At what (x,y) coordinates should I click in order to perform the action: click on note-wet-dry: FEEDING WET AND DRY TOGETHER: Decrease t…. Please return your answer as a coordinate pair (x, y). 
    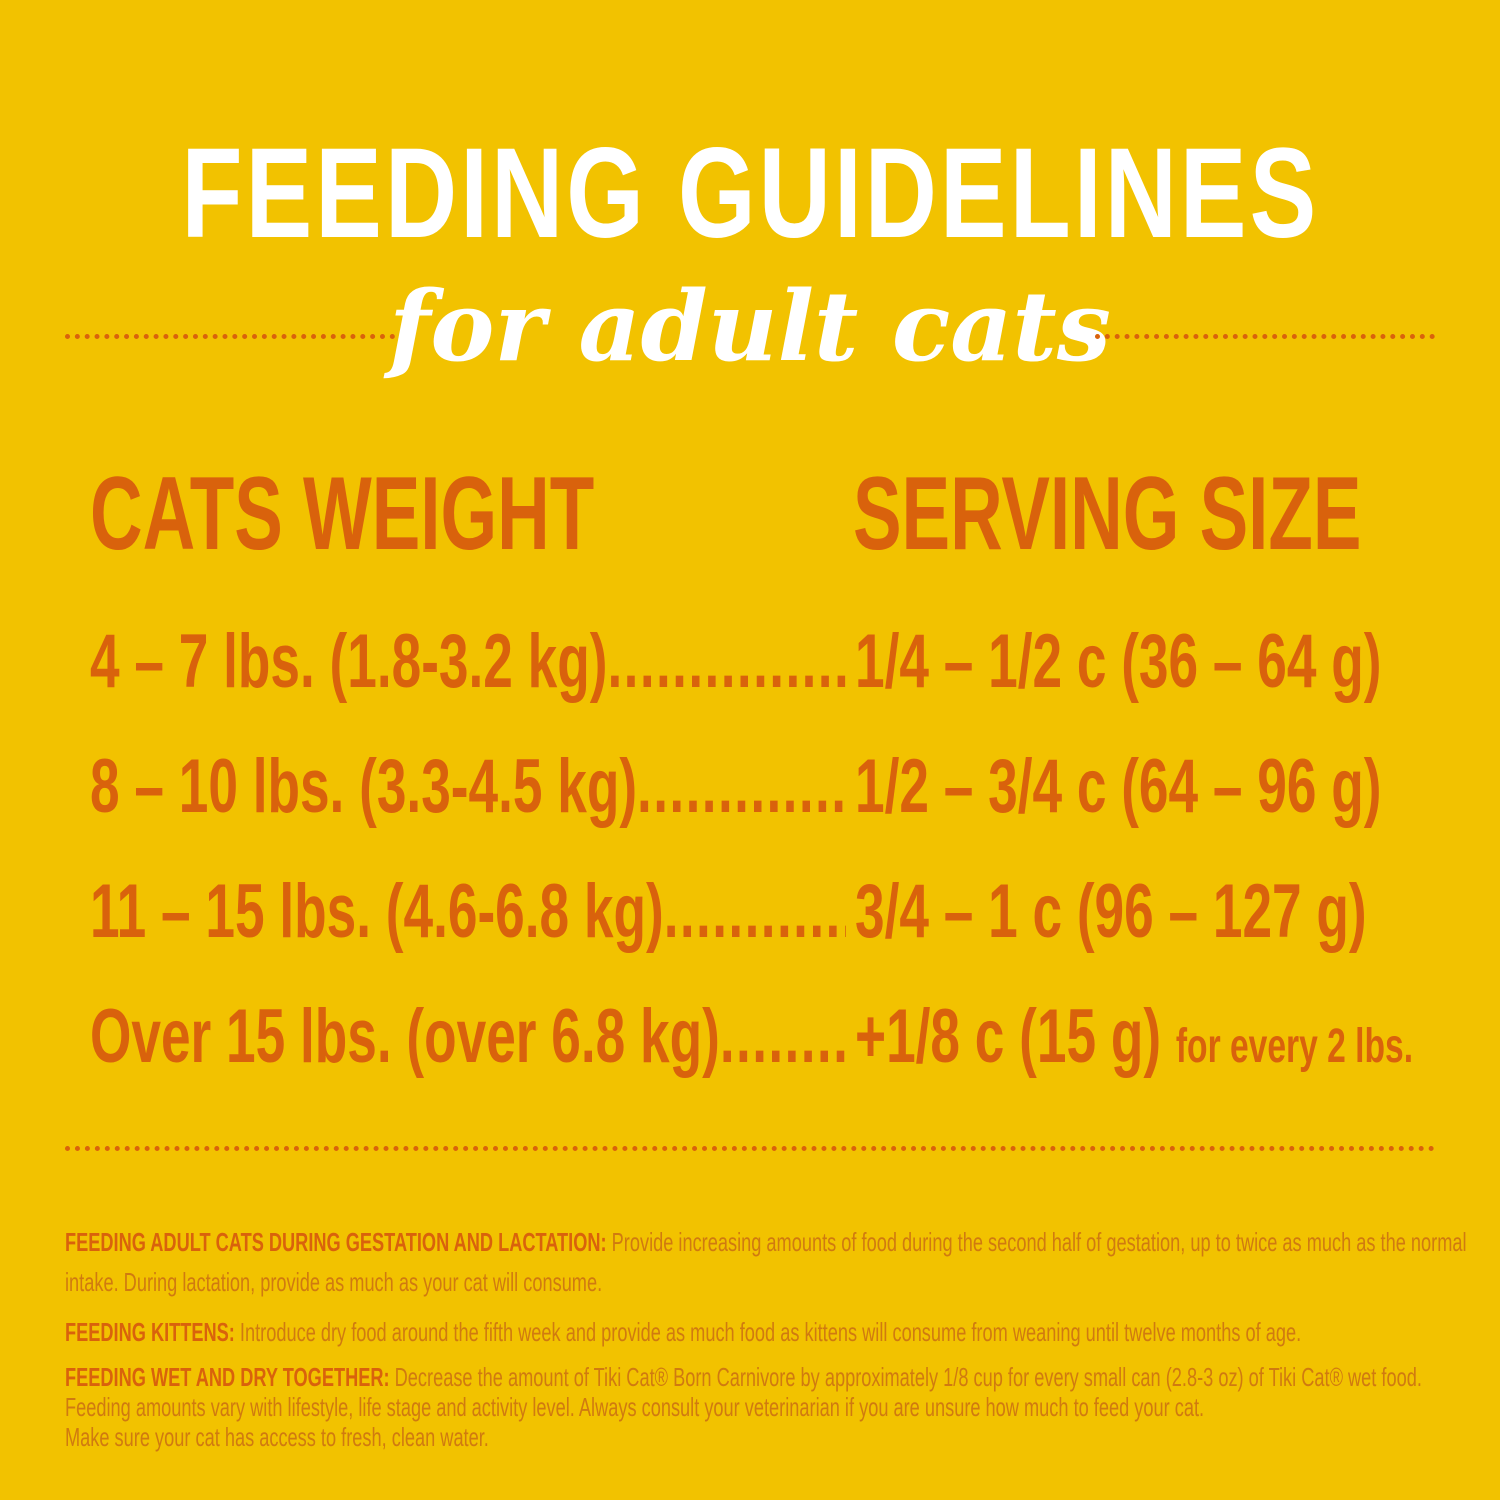
    Looking at the image, I should click on (743, 1407).